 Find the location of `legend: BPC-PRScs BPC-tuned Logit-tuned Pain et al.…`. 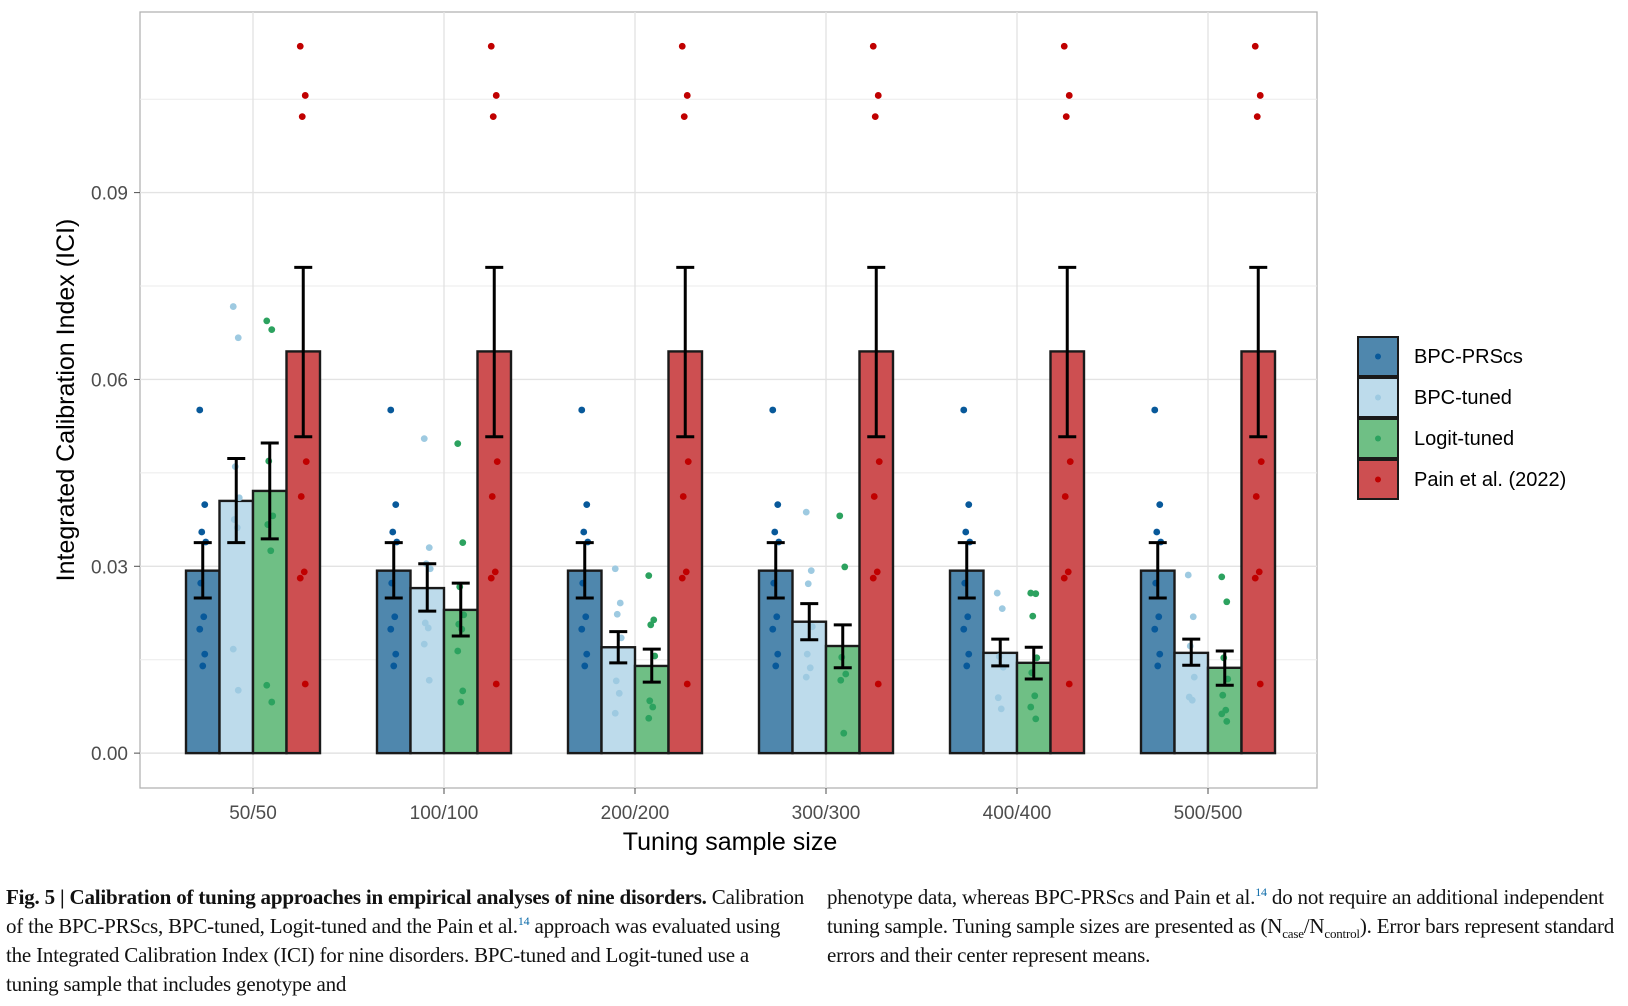

legend: BPC-PRScs BPC-tuned Logit-tuned Pain et al.… is located at coordinates (1461, 418).